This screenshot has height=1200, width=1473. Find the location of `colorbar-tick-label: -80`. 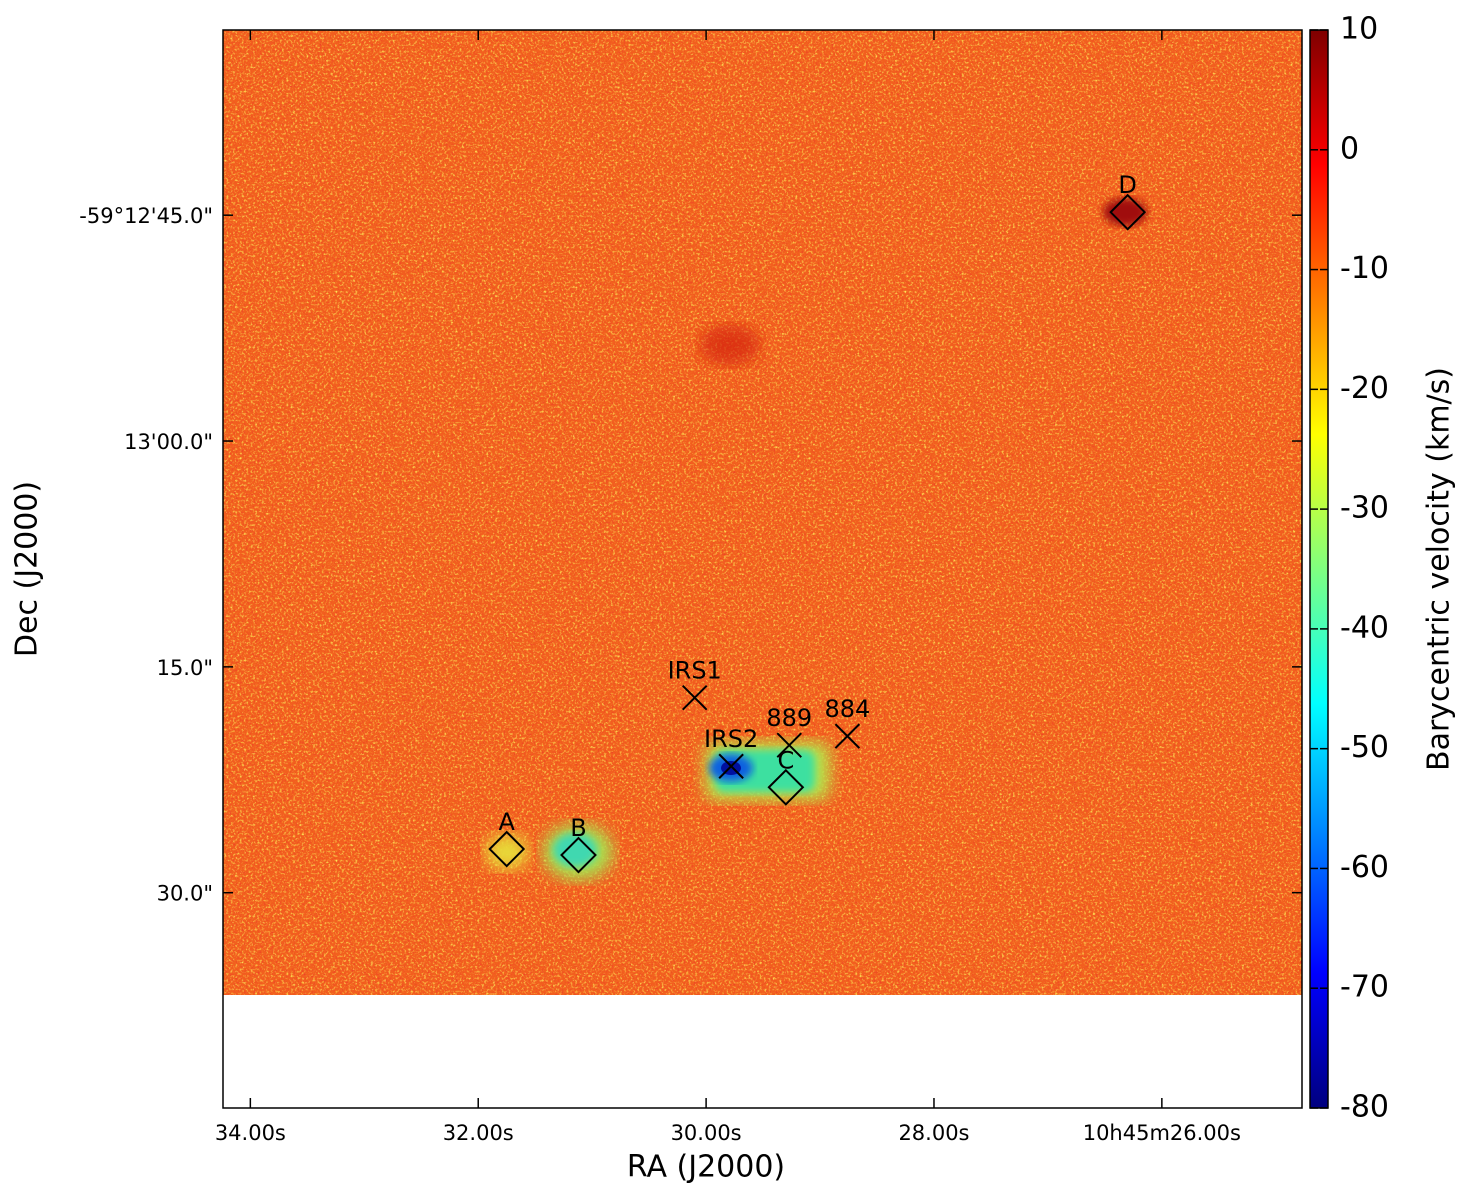

colorbar-tick-label: -80 is located at coordinates (1364, 1107).